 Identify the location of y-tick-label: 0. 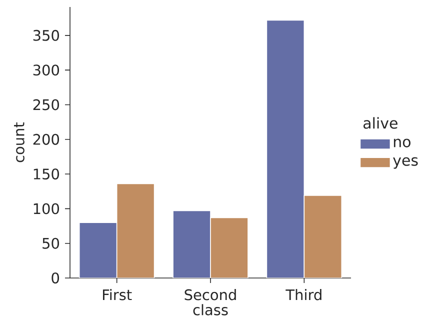
(56, 278).